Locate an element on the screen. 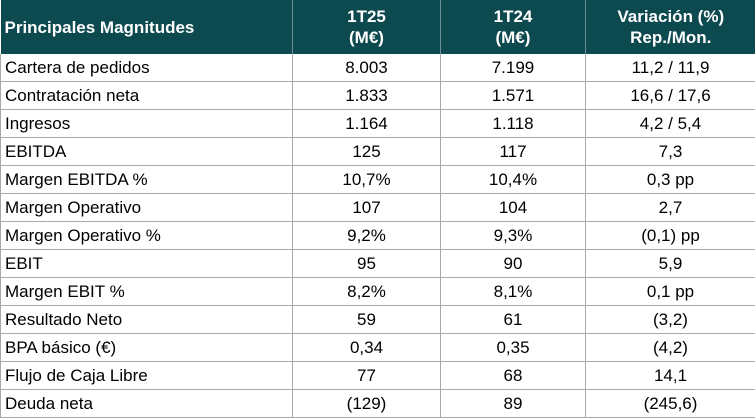 This screenshot has width=755, height=419. cell-value: 4,2 / 5,4 is located at coordinates (670, 123).